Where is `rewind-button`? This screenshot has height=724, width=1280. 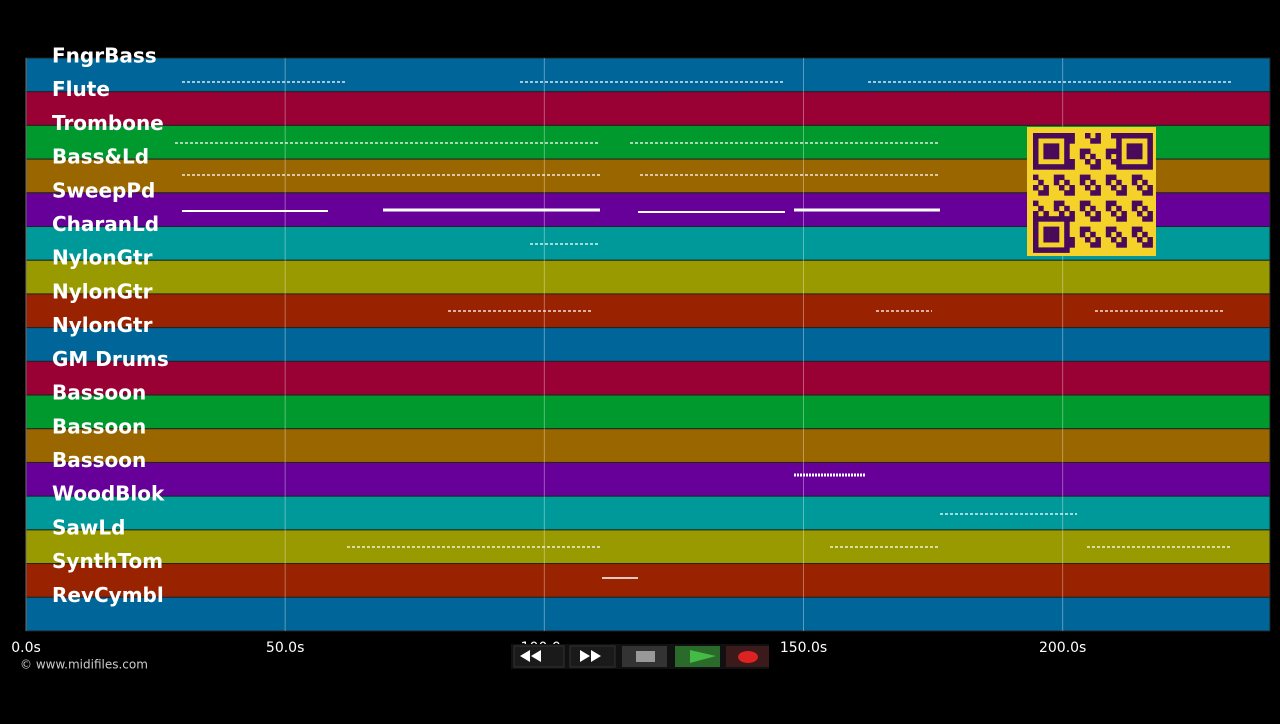
rewind-button is located at coordinates (539, 656).